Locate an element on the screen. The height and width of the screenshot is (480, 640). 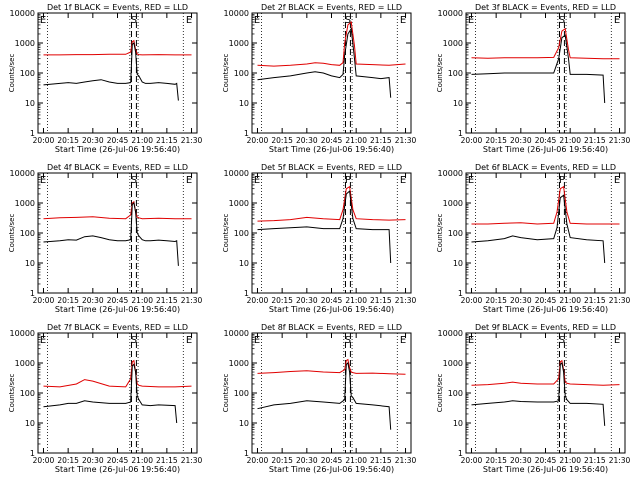
panel-title: Det 7f BLACK = Events, RED = LLD is located at coordinates (117, 327).